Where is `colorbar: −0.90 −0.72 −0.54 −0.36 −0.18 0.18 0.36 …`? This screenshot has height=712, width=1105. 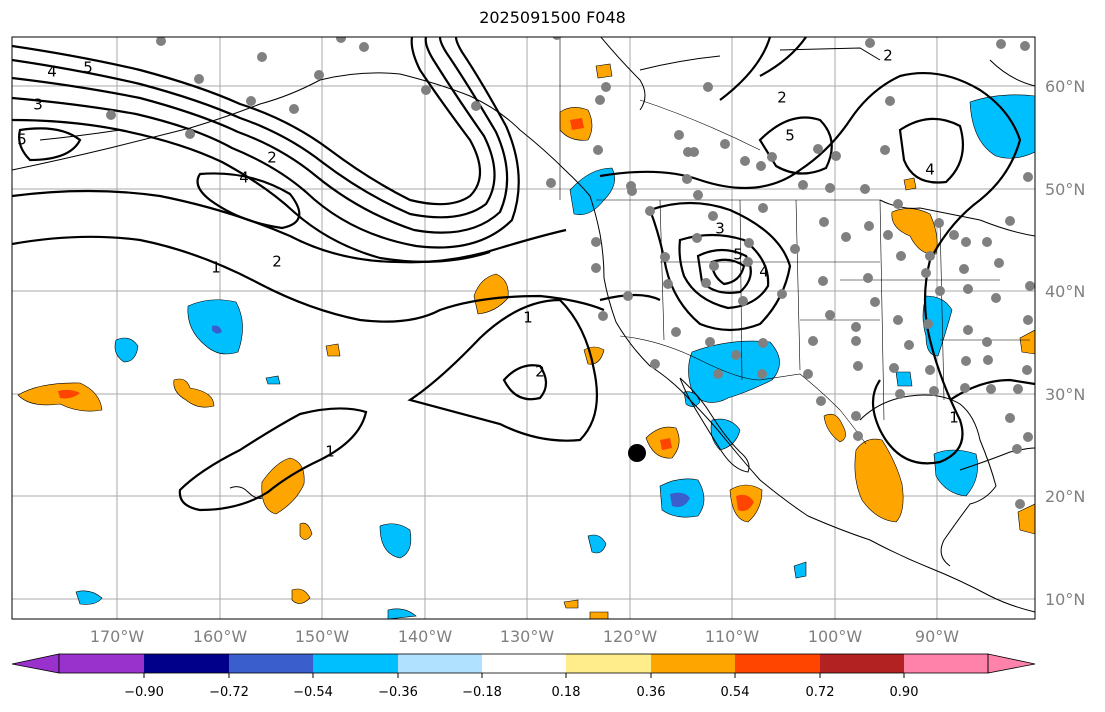
colorbar: −0.90 −0.72 −0.54 −0.36 −0.18 0.18 0.36 … is located at coordinates (523, 676).